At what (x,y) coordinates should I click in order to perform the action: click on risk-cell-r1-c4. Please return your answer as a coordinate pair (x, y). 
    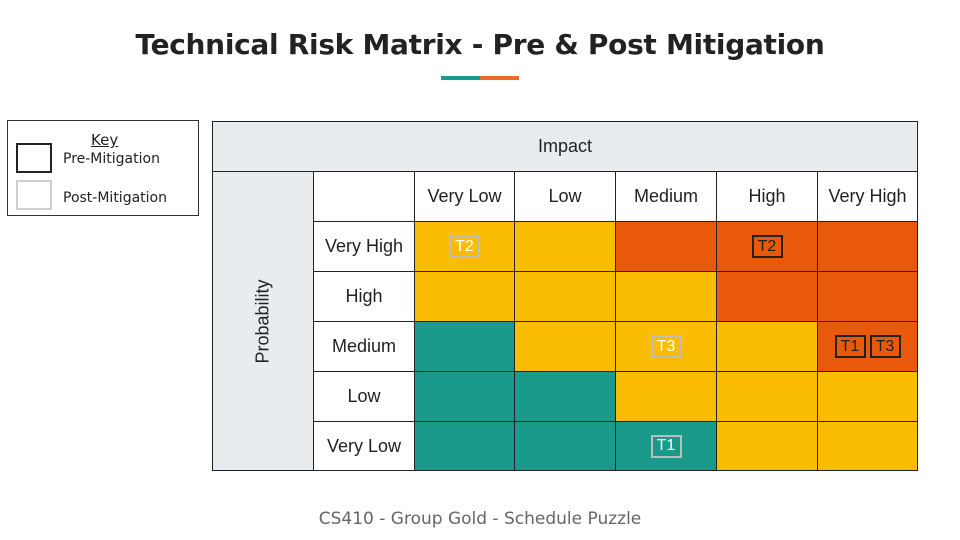
    Looking at the image, I should click on (867, 296).